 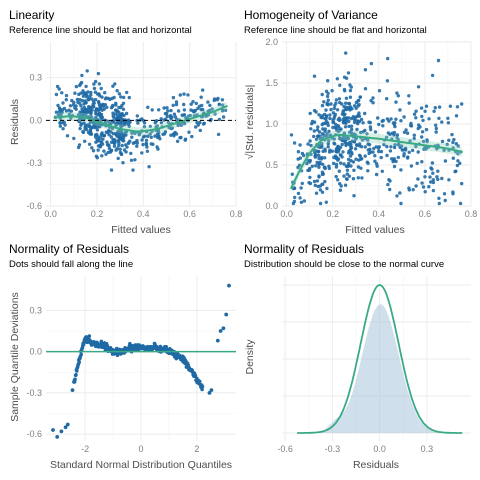 I want to click on panel-linearity-title: Linearity, so click(x=31, y=15).